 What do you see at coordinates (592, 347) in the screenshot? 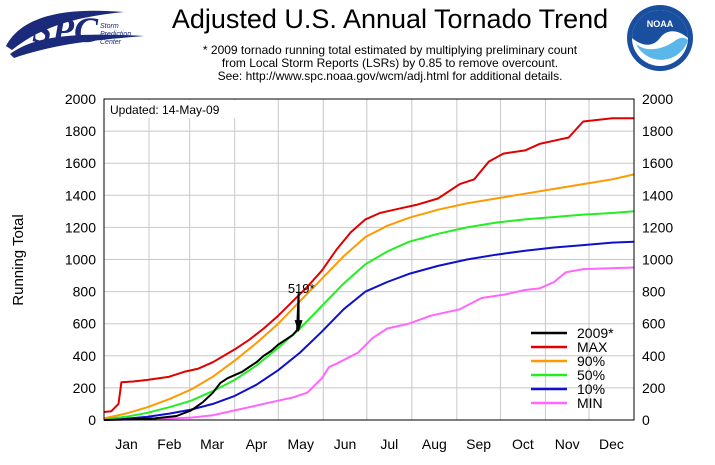
I see `legend-label-max: MAX` at bounding box center [592, 347].